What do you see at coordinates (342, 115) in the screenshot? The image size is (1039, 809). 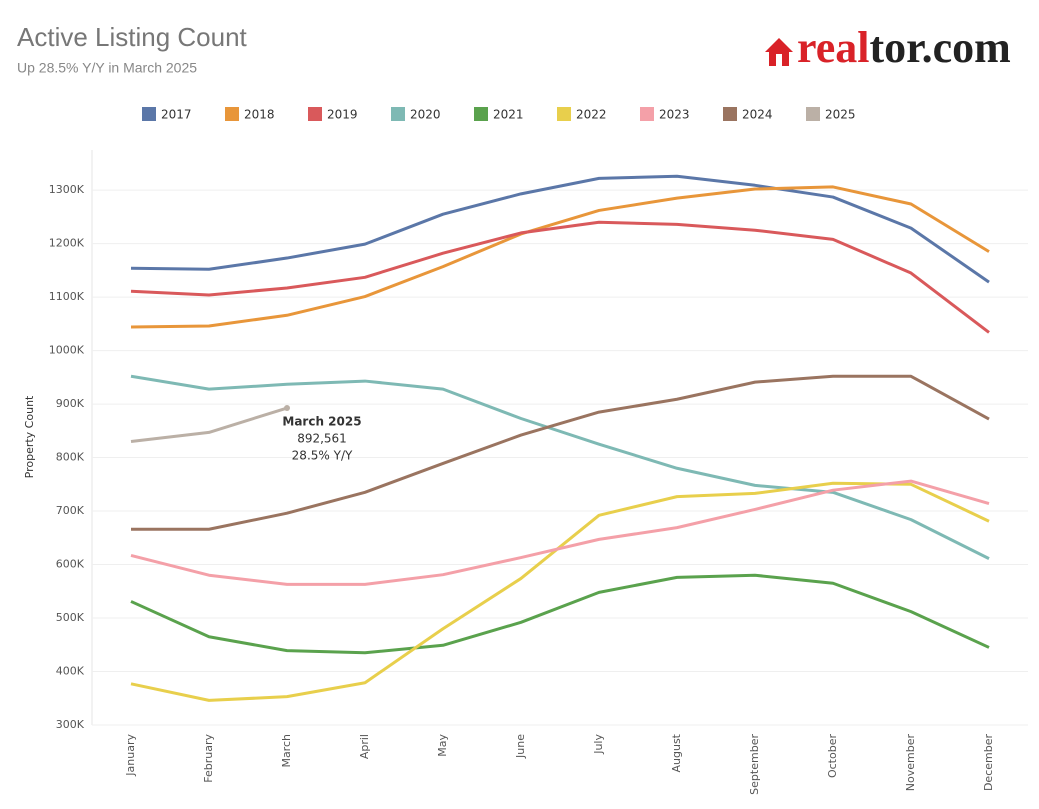 I see `legend-label: 2019` at bounding box center [342, 115].